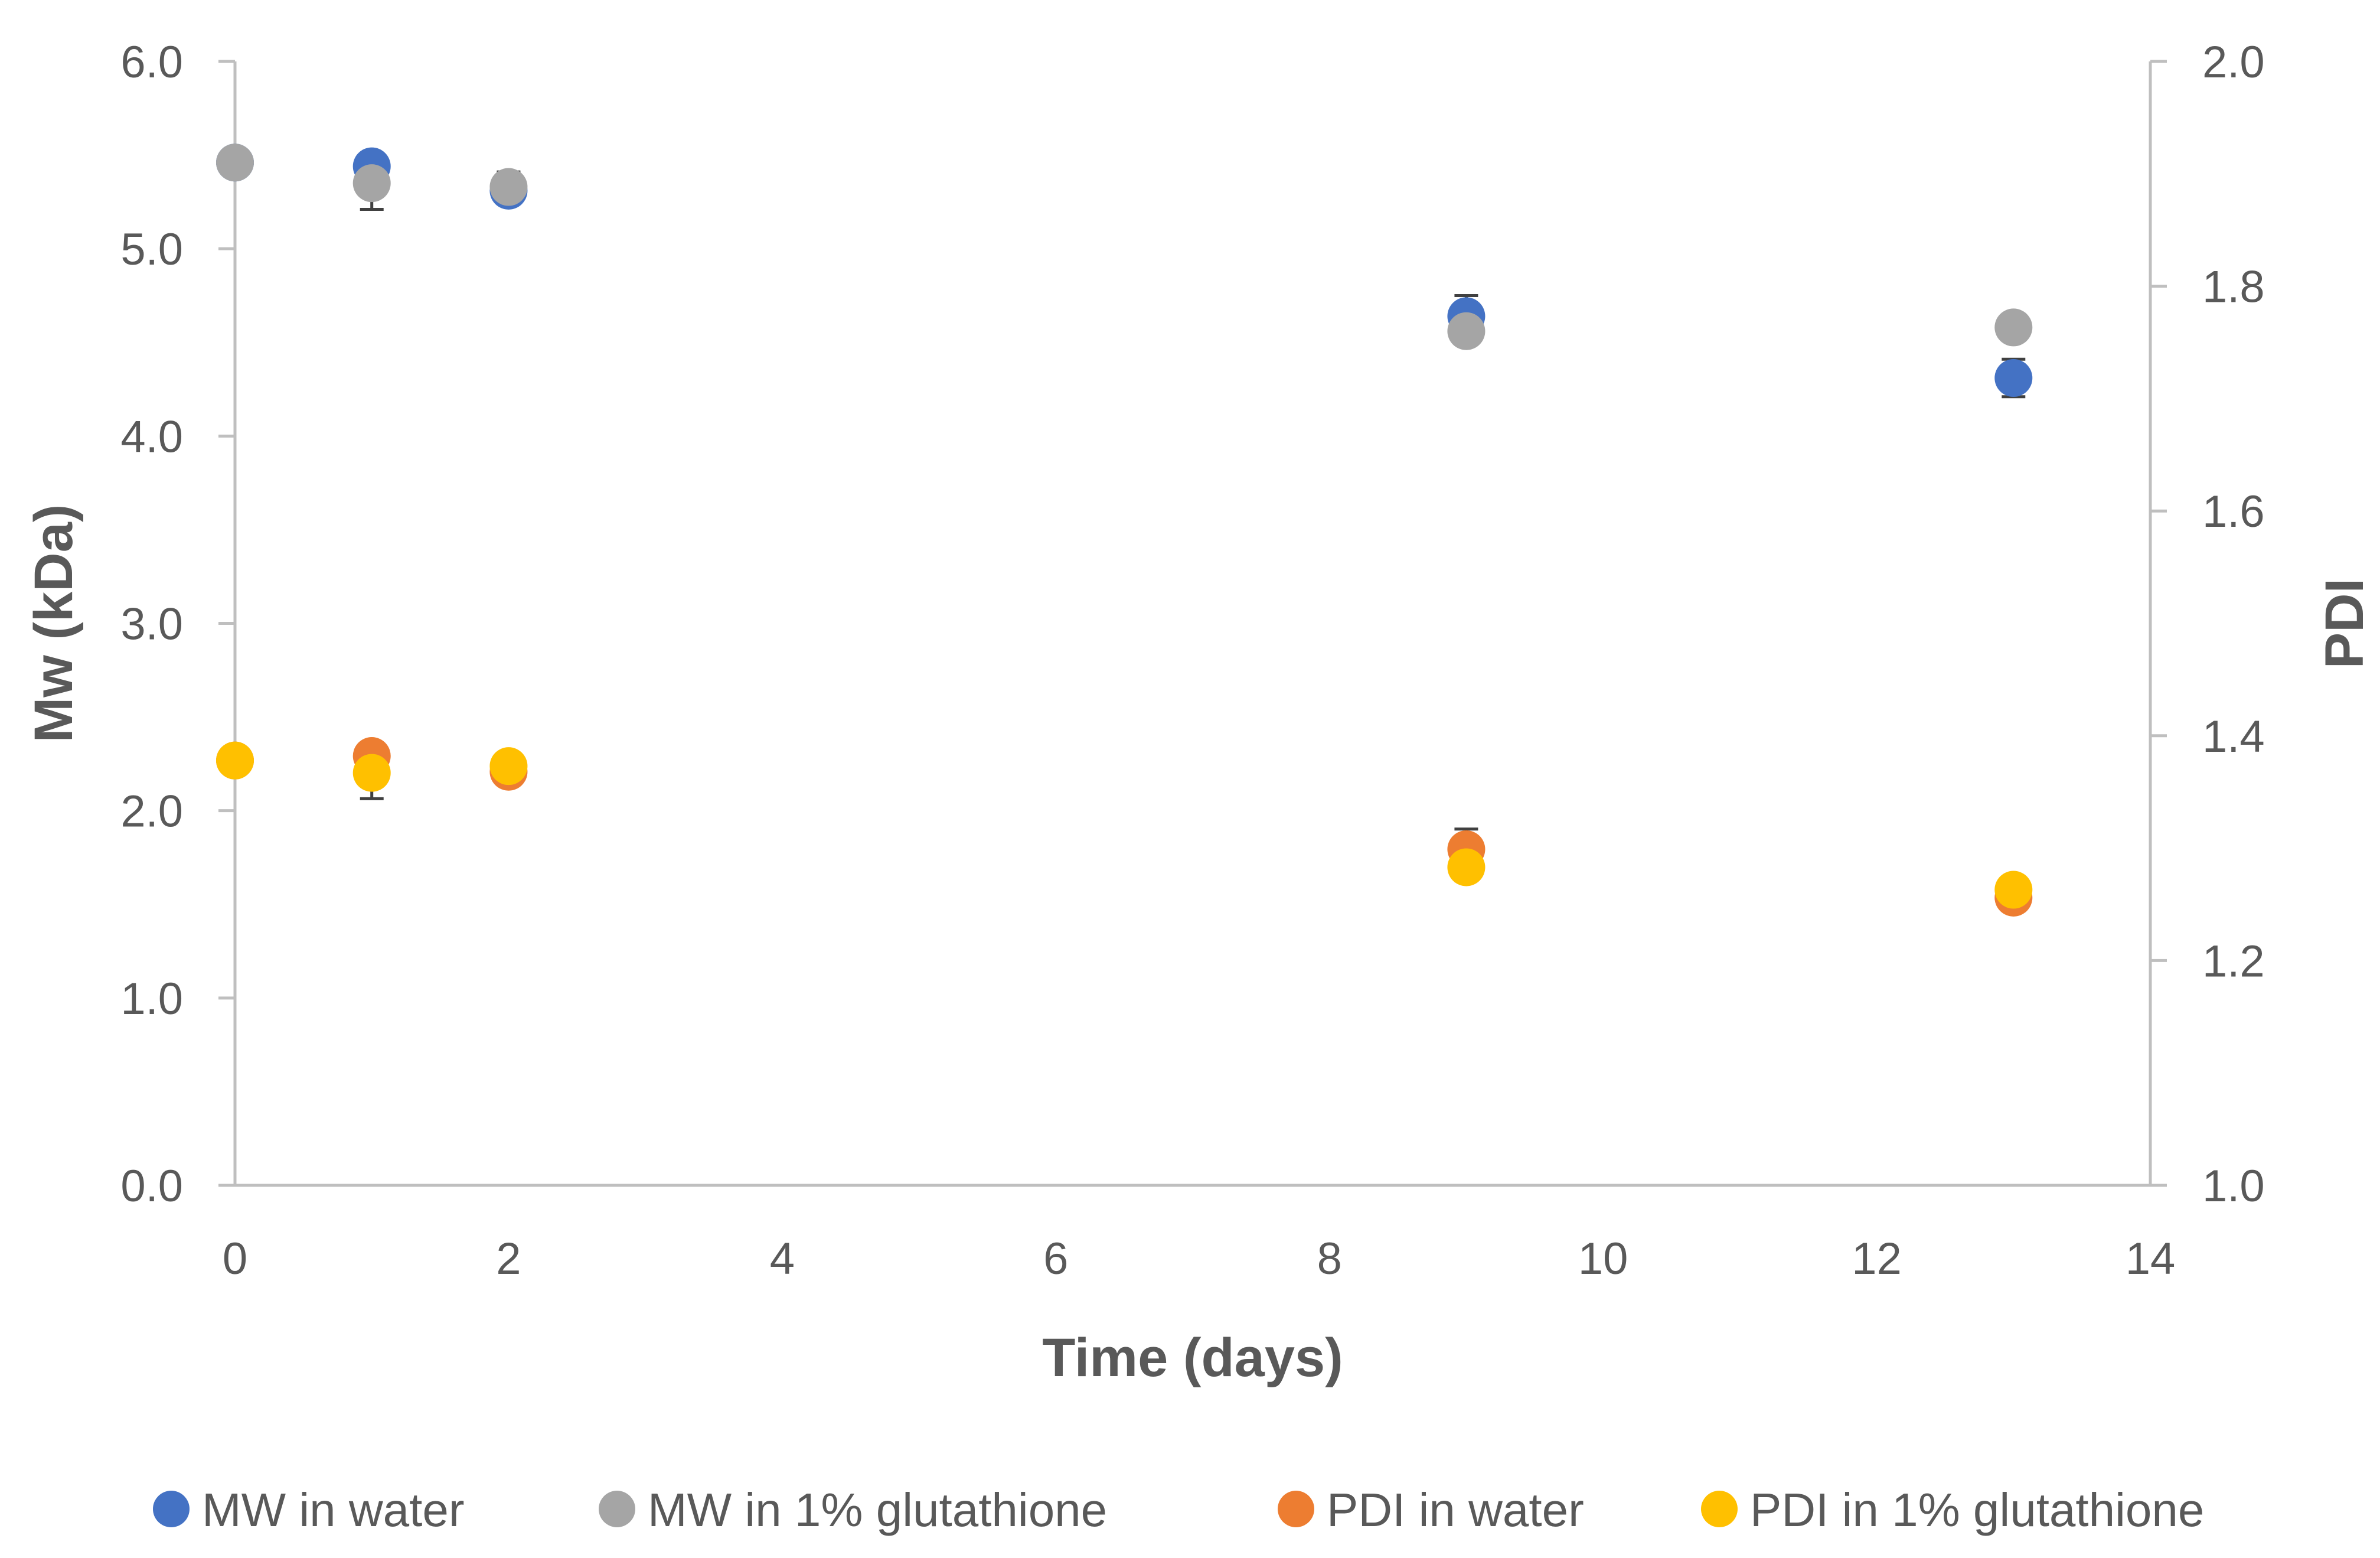 The height and width of the screenshot is (1558, 2380). What do you see at coordinates (1603, 1259) in the screenshot?
I see `x-tick-label: 10` at bounding box center [1603, 1259].